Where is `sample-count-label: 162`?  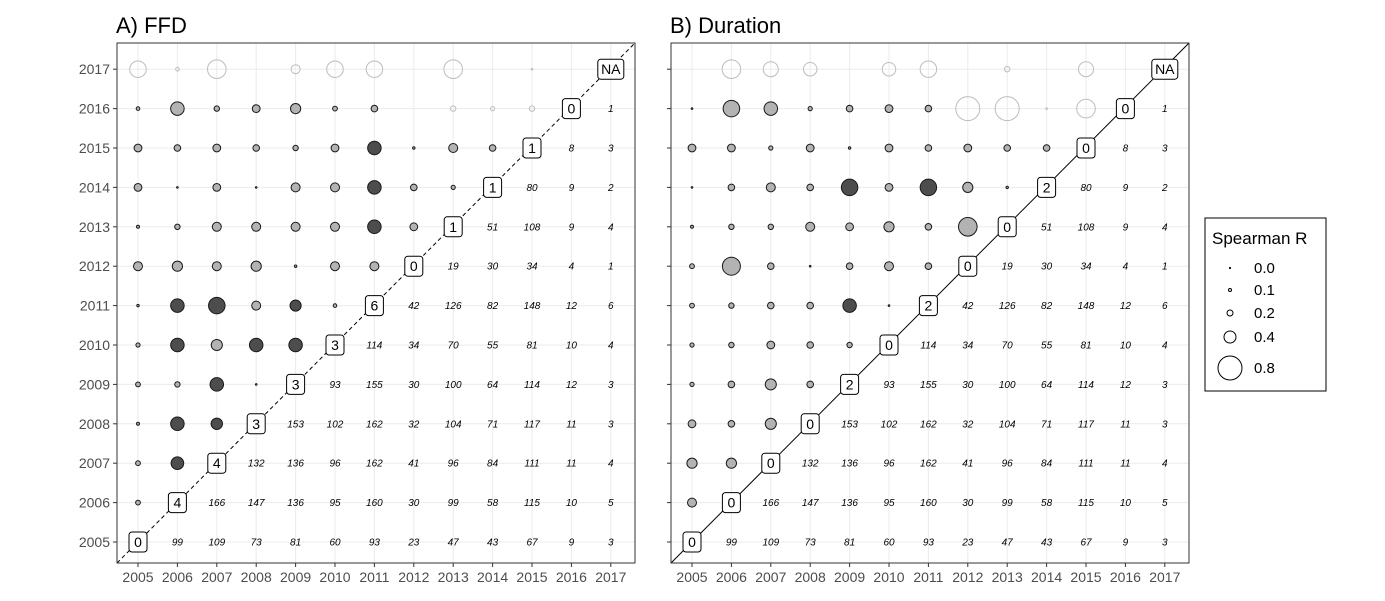 sample-count-label: 162 is located at coordinates (374, 464).